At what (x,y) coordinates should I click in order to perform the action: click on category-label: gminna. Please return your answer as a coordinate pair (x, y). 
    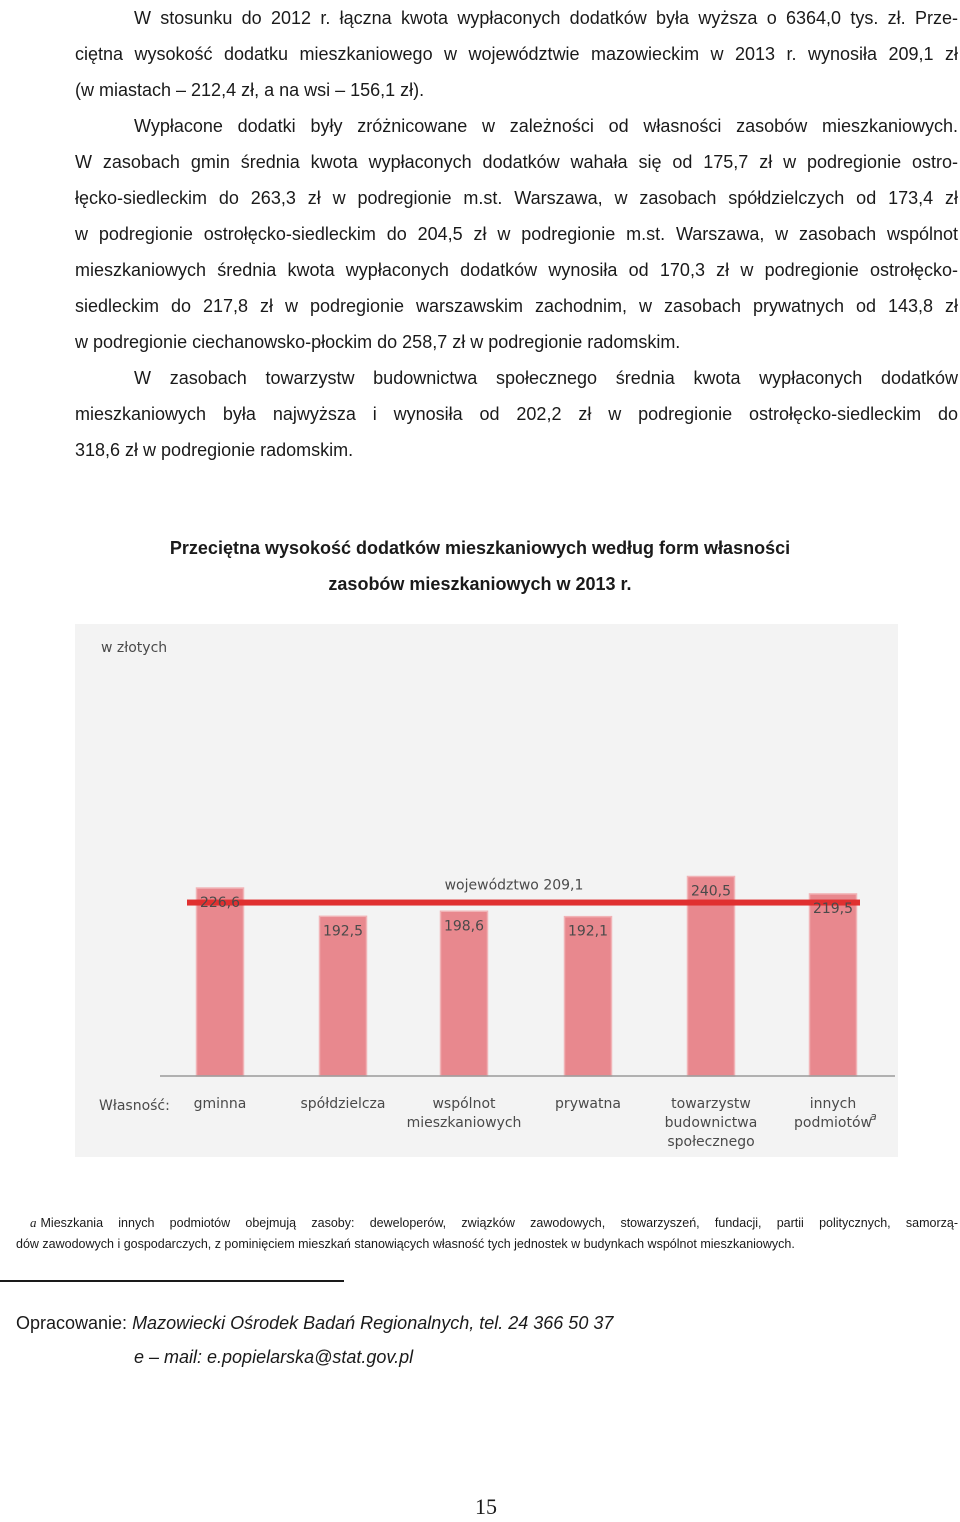
    Looking at the image, I should click on (220, 1104).